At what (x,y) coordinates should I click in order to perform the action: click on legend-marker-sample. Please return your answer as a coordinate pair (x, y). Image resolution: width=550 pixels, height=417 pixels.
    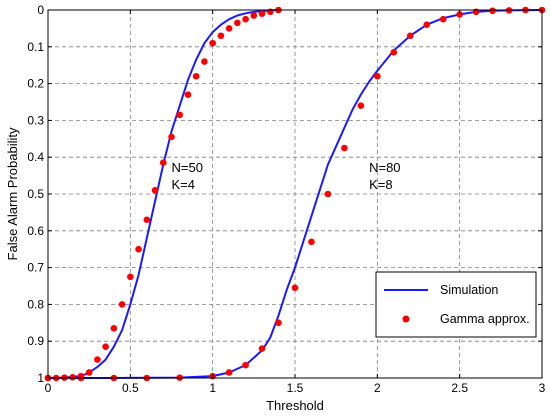
    Looking at the image, I should click on (406, 319).